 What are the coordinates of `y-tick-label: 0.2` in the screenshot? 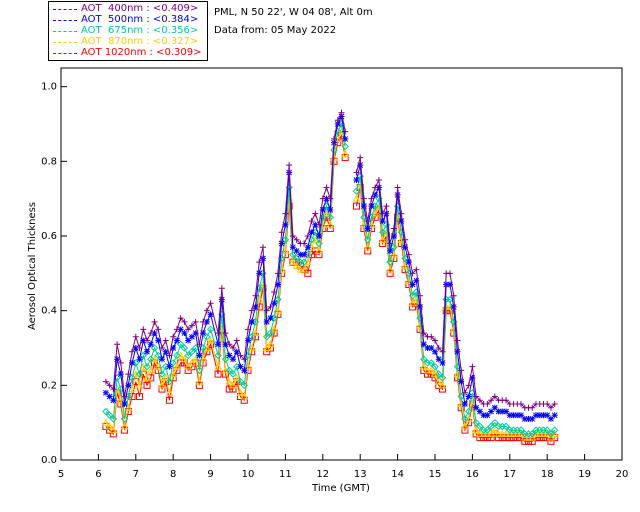 It's located at (49, 385).